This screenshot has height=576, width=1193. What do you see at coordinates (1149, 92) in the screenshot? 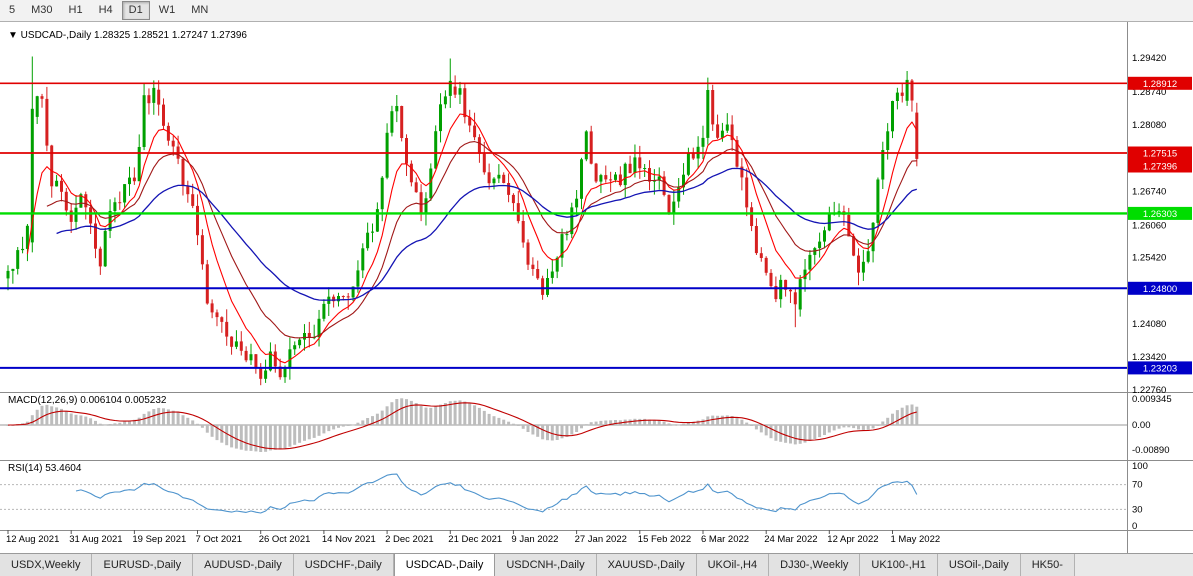
I see `svg-text: 1.28740` at bounding box center [1149, 92].